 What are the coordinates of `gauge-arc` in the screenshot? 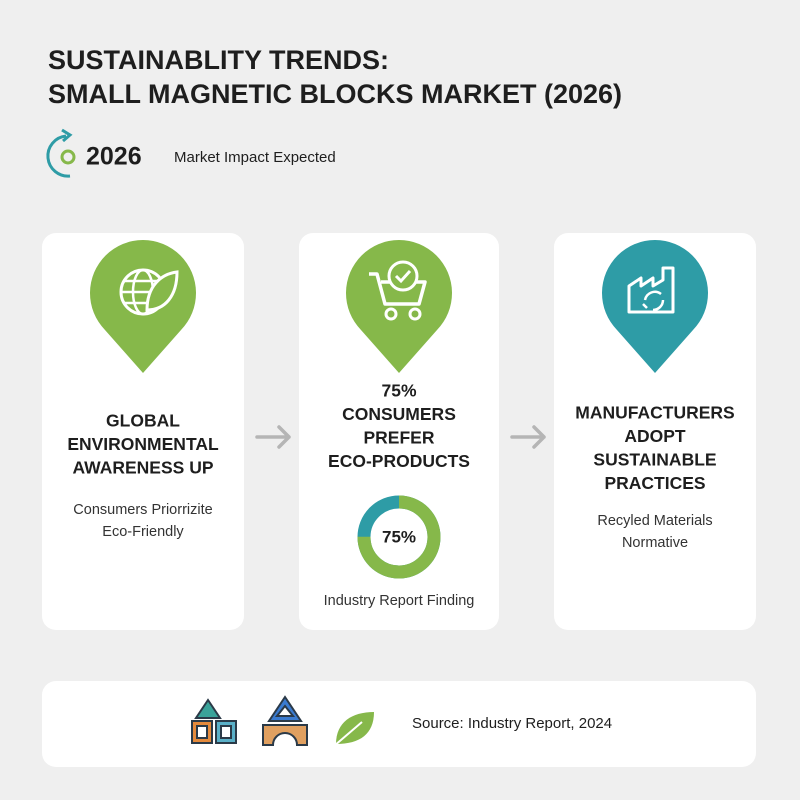 It's located at (399, 537).